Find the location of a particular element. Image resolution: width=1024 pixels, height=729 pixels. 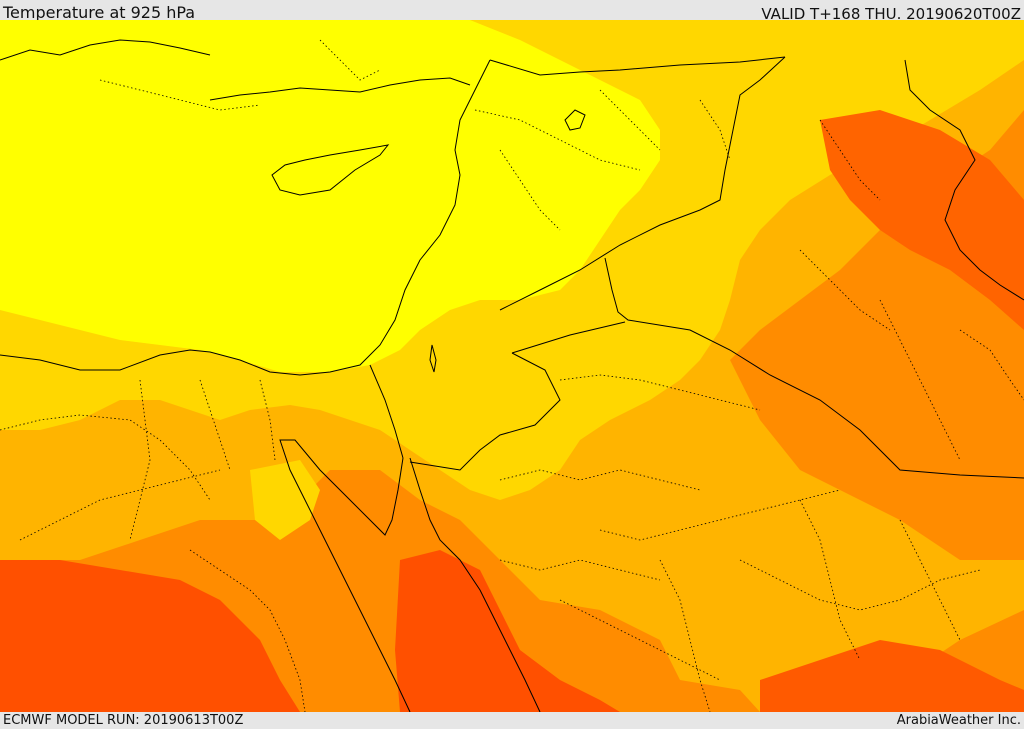

field-dark-orange-east is located at coordinates (922, 220).